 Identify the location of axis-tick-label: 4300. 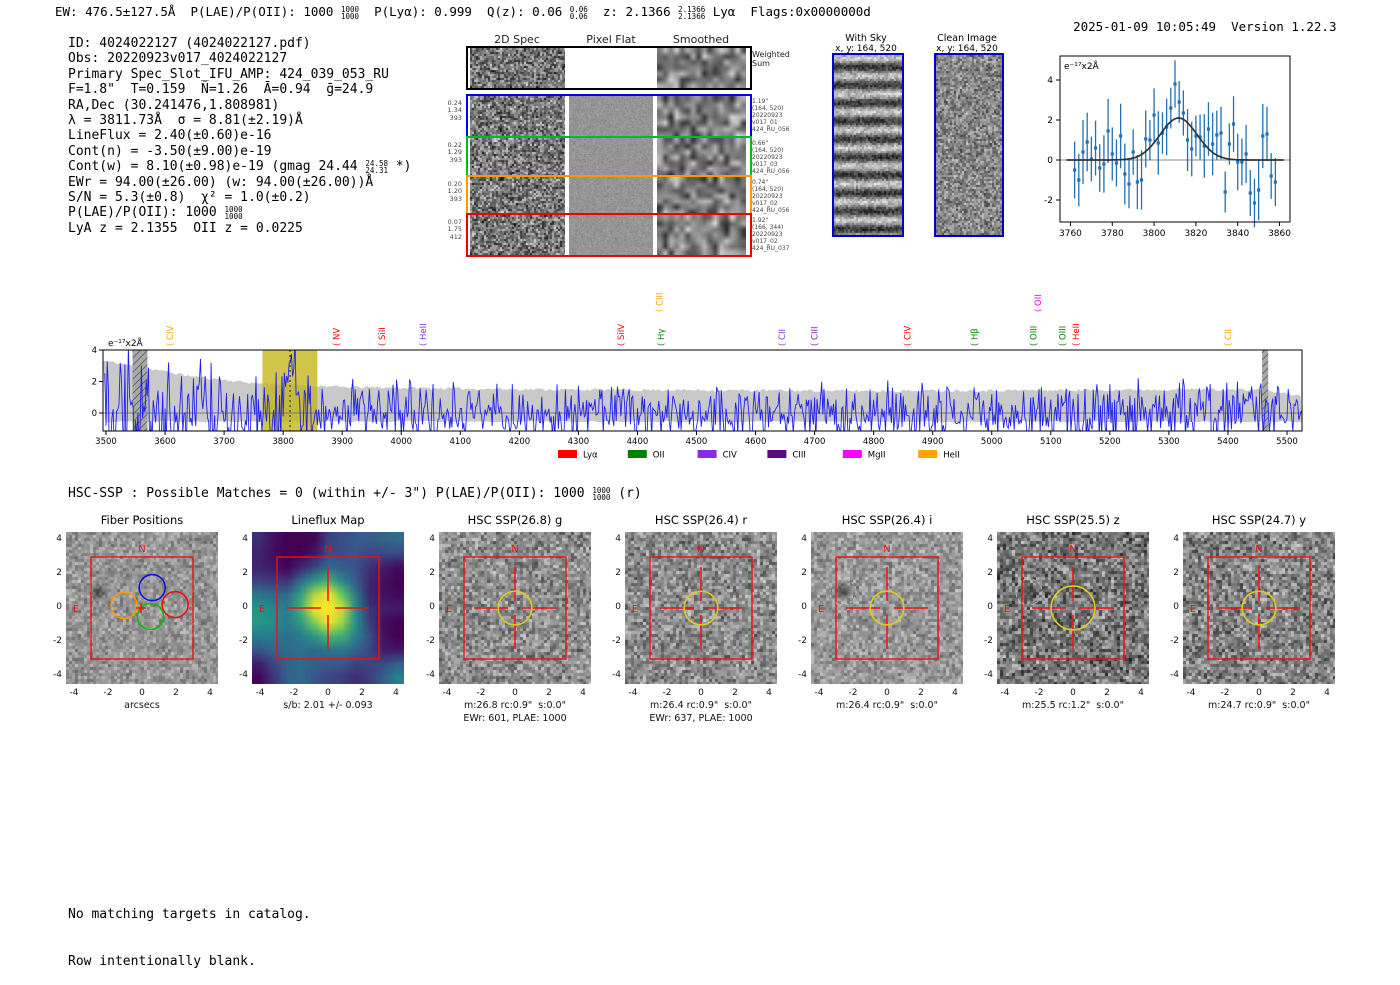
(579, 442).